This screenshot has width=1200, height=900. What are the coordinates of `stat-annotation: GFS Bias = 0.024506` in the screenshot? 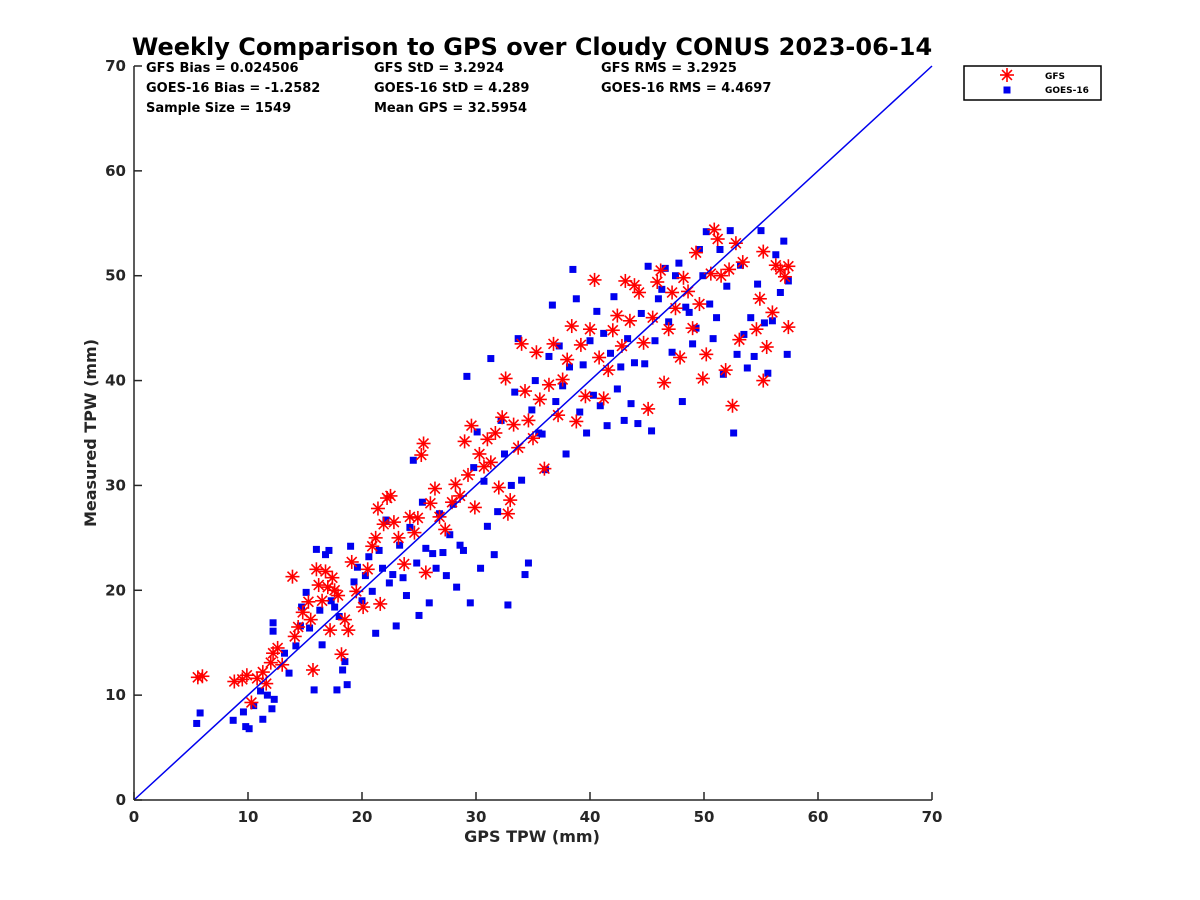 It's located at (222, 68).